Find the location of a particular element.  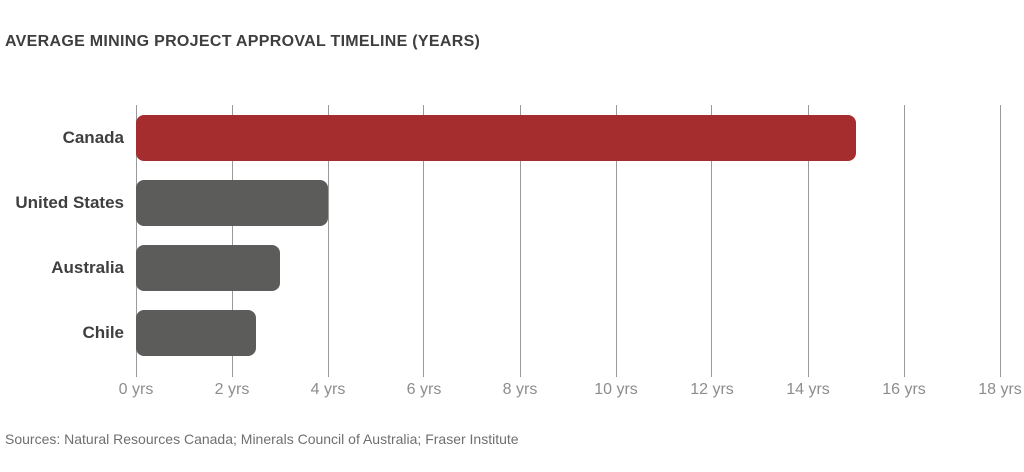

x-tick-label: 14 yrs is located at coordinates (808, 389).